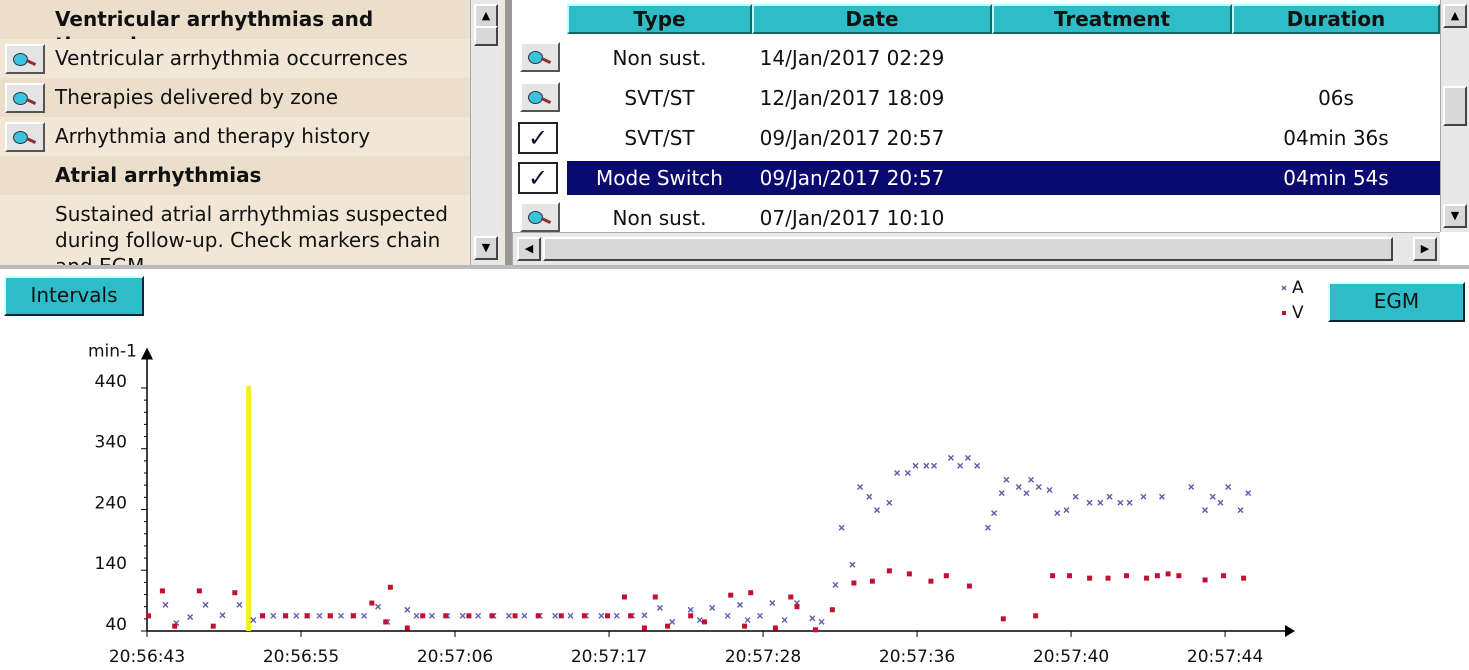  What do you see at coordinates (734, 267) in the screenshot?
I see `separator` at bounding box center [734, 267].